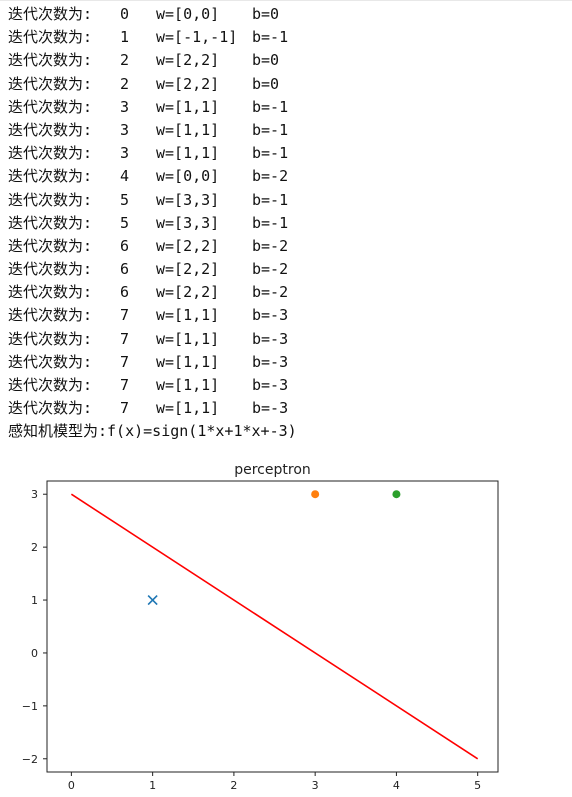 Image resolution: width=572 pixels, height=797 pixels. I want to click on y-tick-label: 3, so click(34, 494).